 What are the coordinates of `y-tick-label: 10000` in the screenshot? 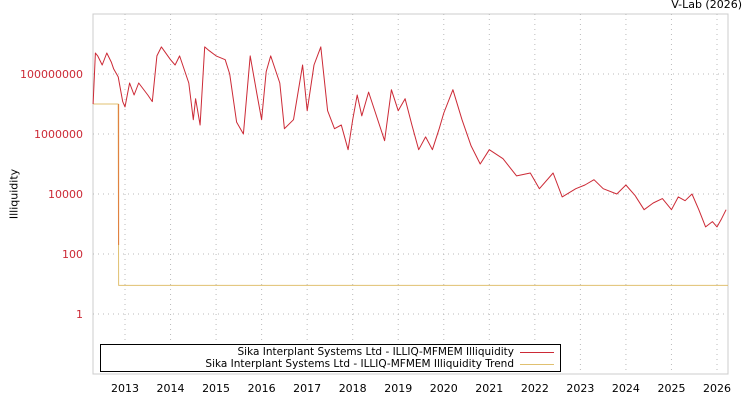 It's located at (65, 194).